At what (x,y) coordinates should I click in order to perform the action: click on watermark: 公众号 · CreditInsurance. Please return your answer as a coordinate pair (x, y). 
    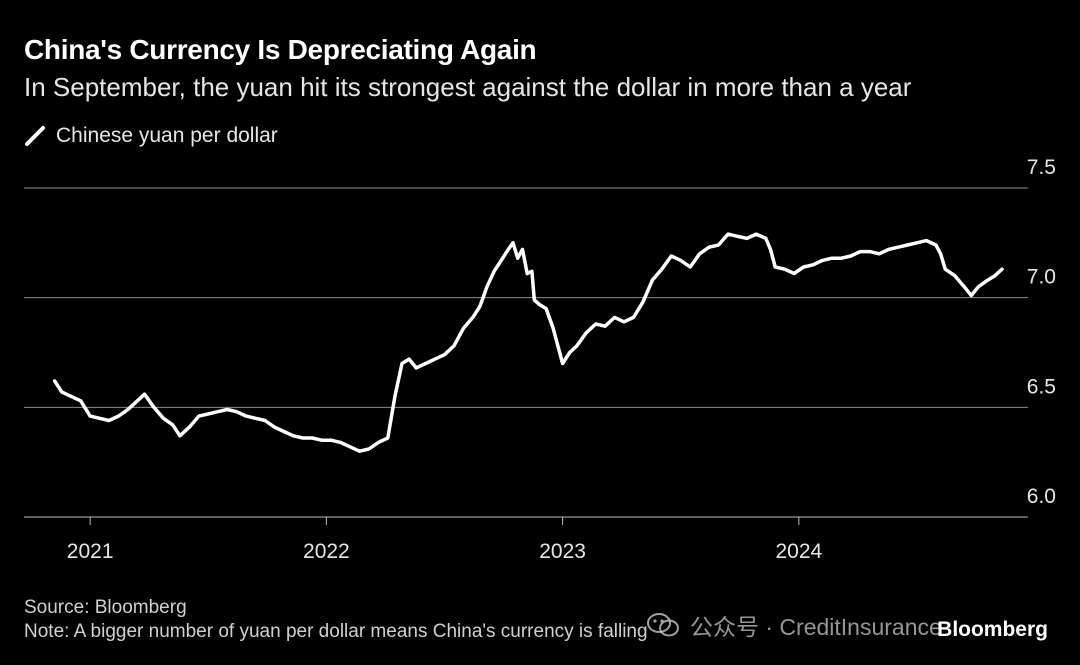
    Looking at the image, I should click on (794, 625).